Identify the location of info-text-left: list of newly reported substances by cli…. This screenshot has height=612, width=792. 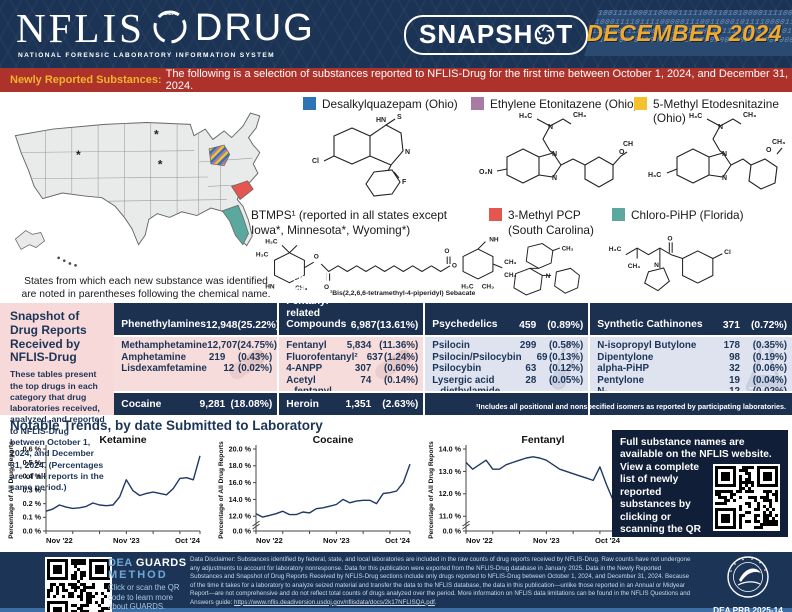
(667, 511).